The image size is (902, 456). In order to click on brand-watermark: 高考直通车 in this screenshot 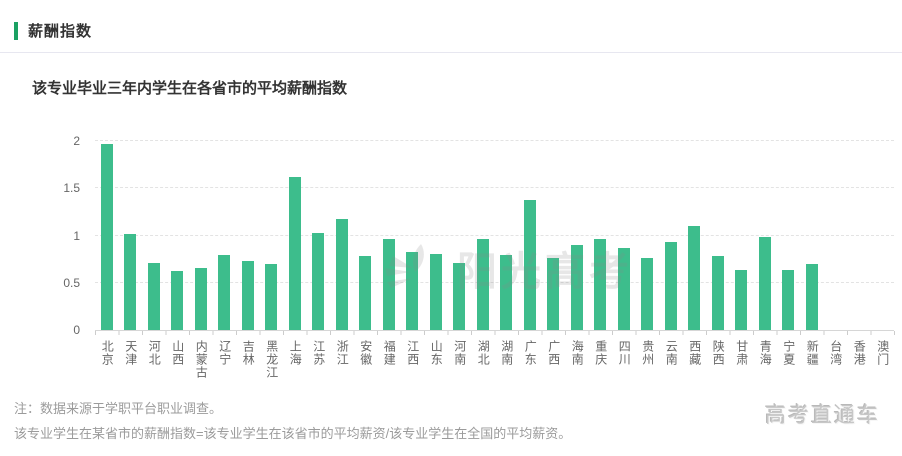, I will do `click(822, 415)`.